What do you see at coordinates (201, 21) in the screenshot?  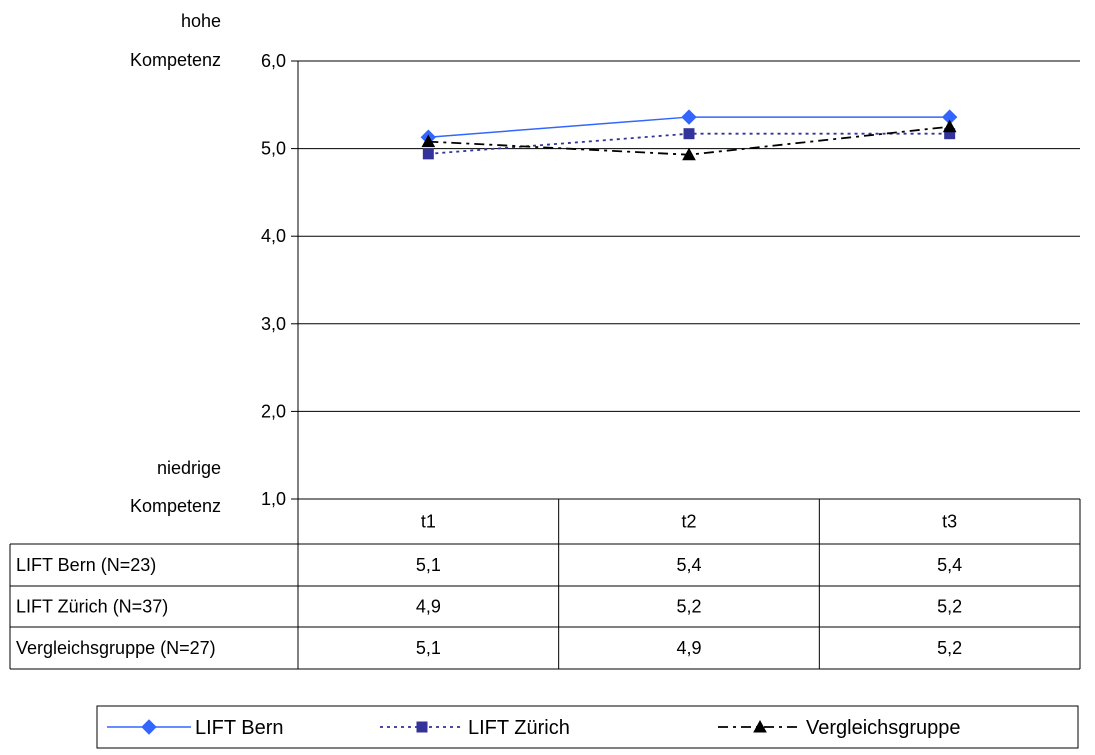 I see `y-axis-top-label-line1: hohe` at bounding box center [201, 21].